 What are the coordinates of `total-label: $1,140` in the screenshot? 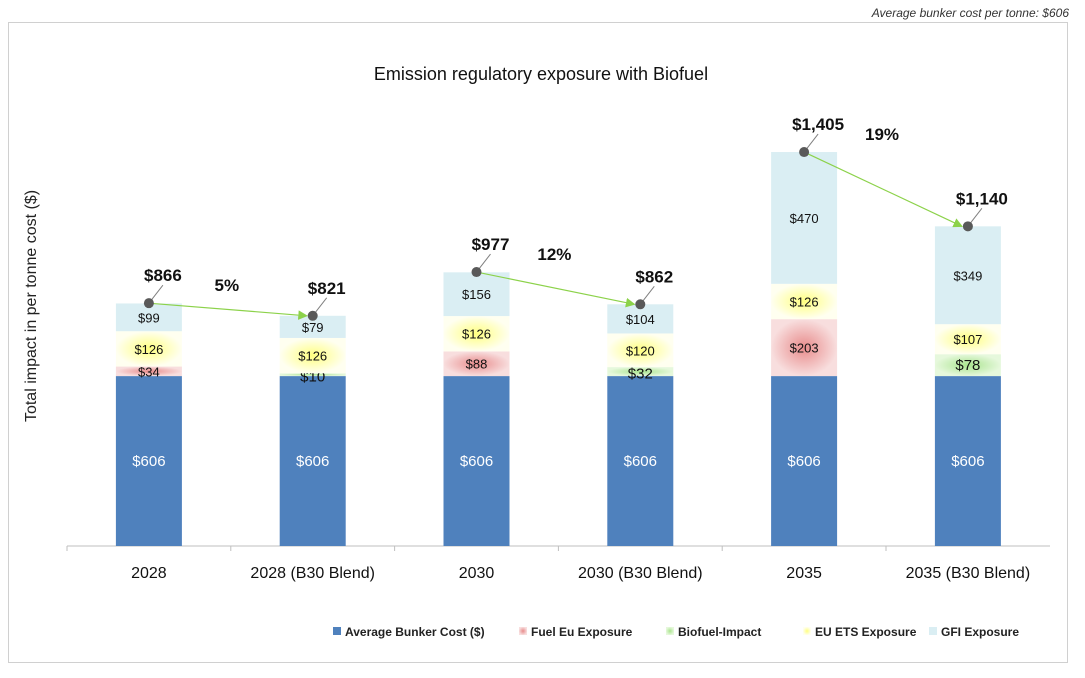 It's located at (982, 198).